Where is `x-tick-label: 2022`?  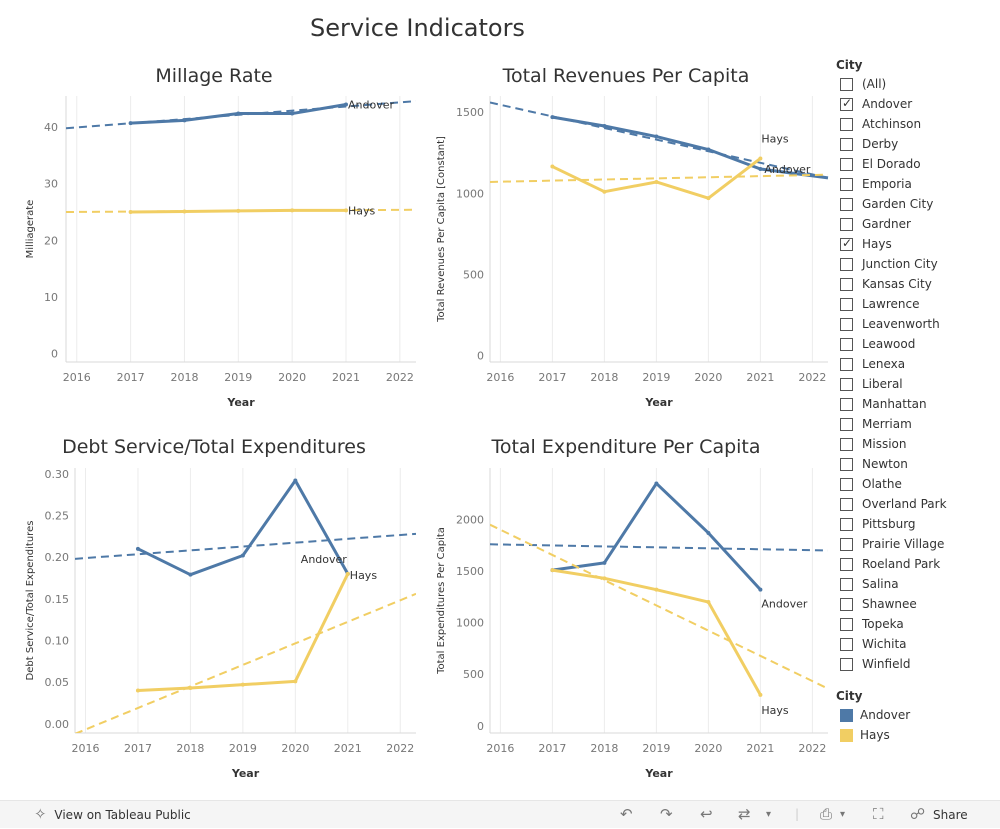
x-tick-label: 2022 is located at coordinates (812, 748).